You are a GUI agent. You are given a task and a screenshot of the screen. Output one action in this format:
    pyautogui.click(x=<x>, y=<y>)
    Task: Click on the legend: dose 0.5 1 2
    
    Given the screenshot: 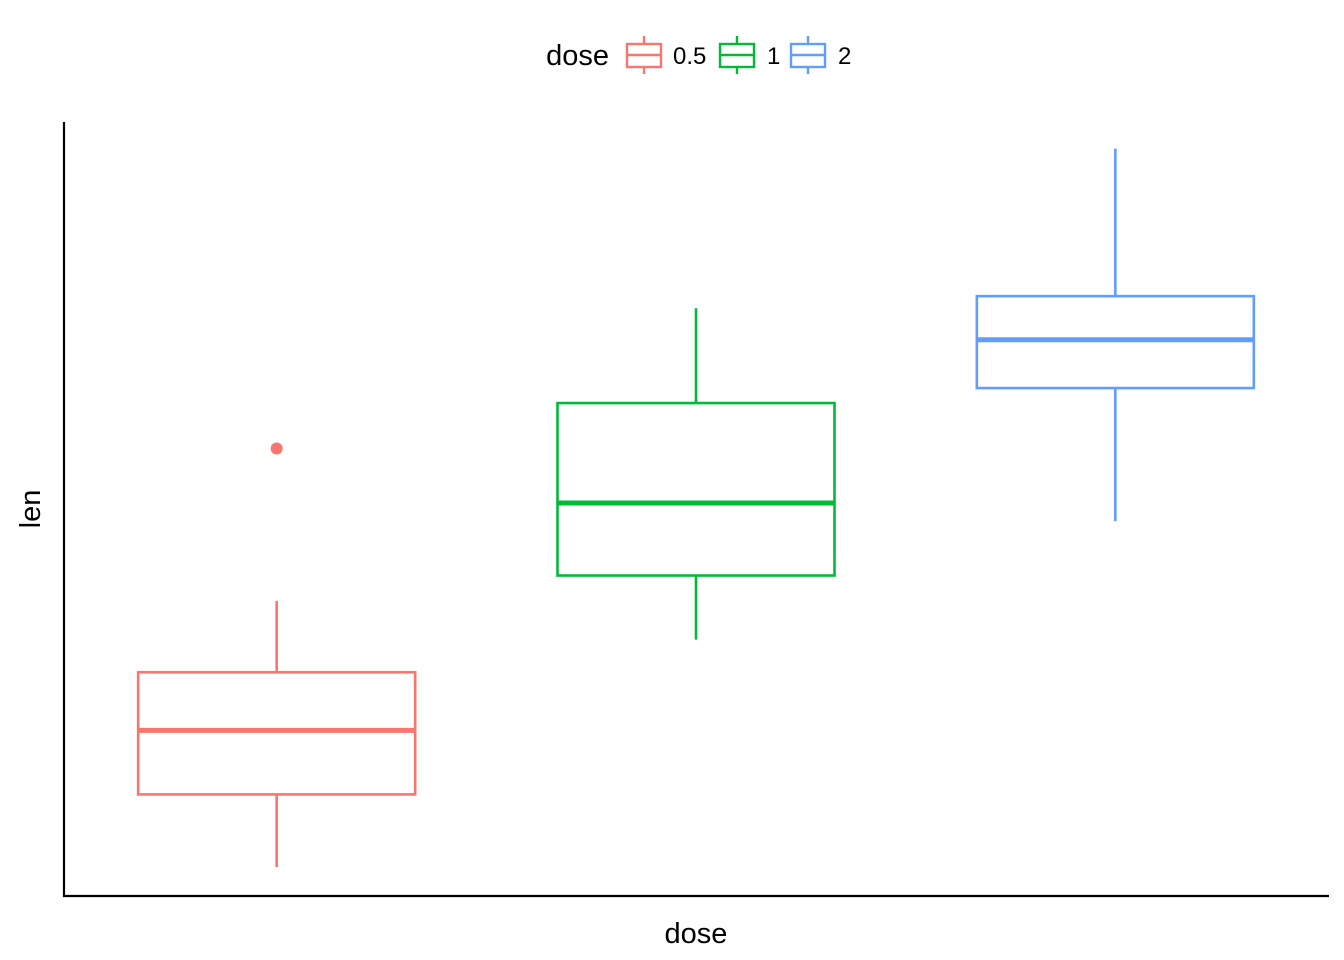 What is the action you would take?
    pyautogui.click(x=698, y=55)
    